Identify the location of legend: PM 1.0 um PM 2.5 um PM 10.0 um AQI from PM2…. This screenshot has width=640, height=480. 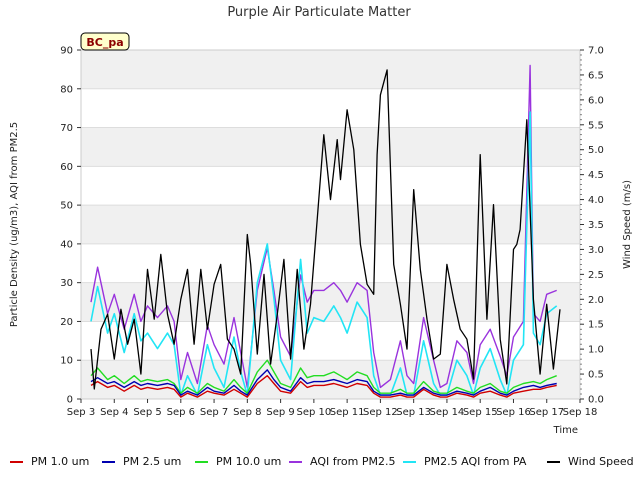
(322, 461).